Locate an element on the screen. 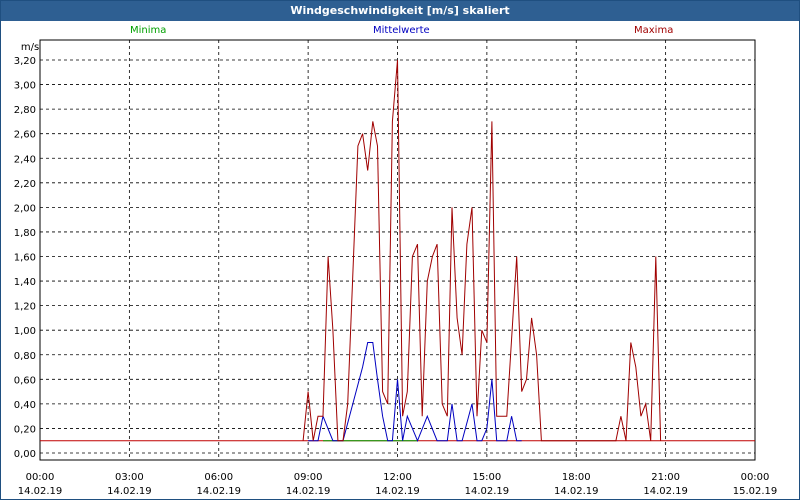  y-tick-label: 1,80 is located at coordinates (25, 233).